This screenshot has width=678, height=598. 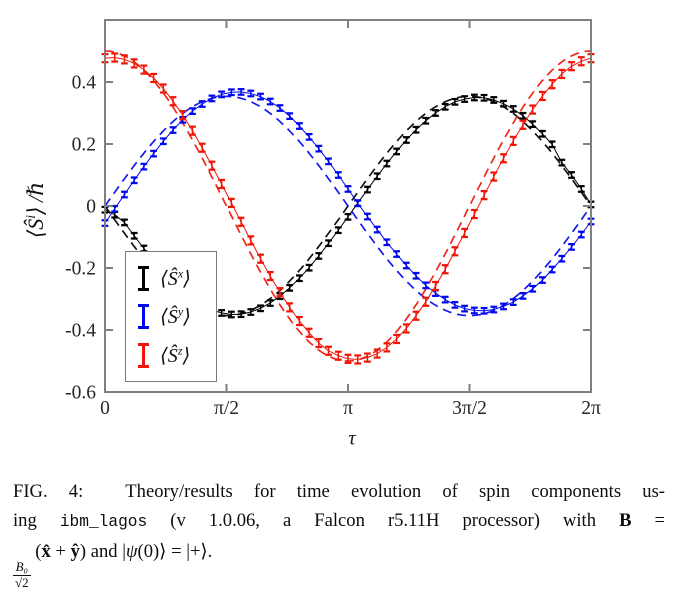 I want to click on legend-item-sy: ⟨Ŝy⟩, so click(x=177, y=316).